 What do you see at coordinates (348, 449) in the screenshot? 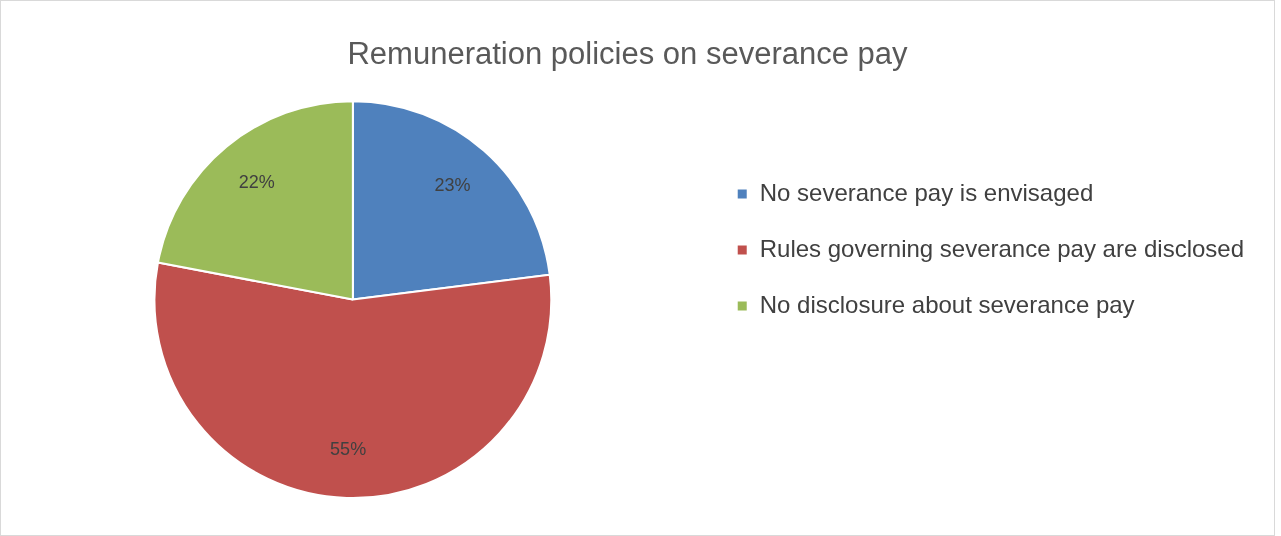
I see `data-label: 55%` at bounding box center [348, 449].